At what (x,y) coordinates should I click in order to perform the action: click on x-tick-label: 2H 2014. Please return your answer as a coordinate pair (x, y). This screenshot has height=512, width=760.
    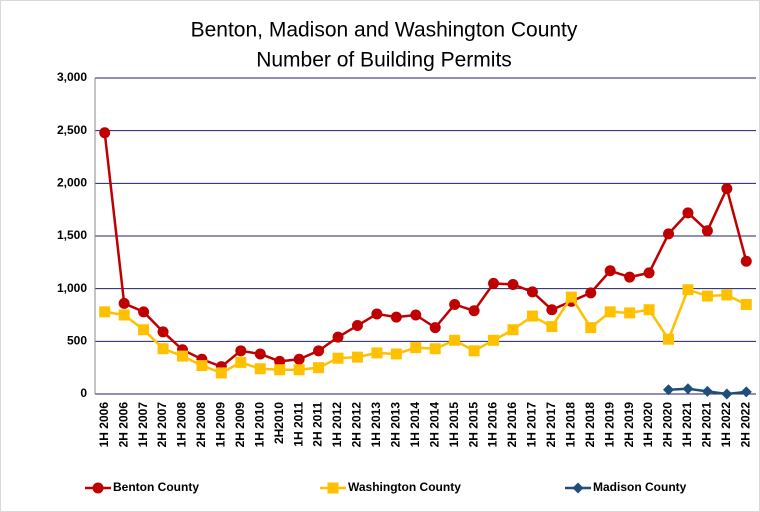
    Looking at the image, I should click on (434, 425).